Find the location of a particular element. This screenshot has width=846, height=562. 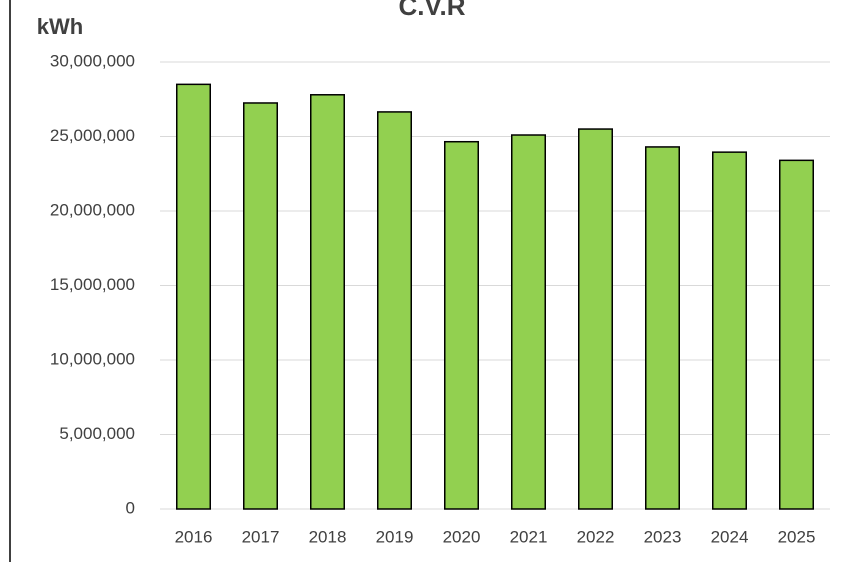

y-tick-label: 10,000,000 is located at coordinates (92, 358).